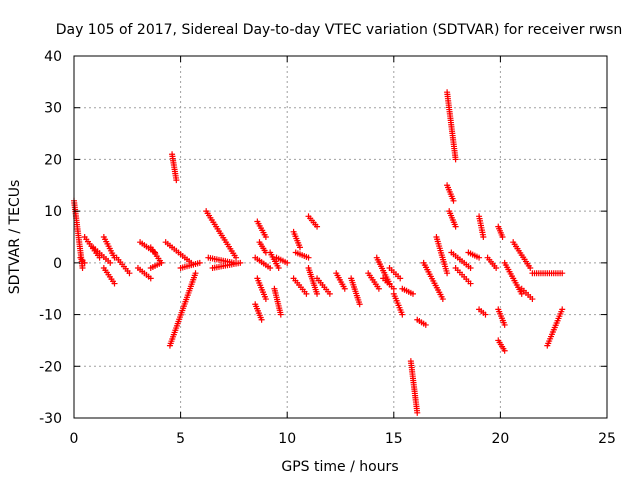 The image size is (640, 480). I want to click on x-tick-labels: 0 5 10 15 20 25, so click(343, 439).